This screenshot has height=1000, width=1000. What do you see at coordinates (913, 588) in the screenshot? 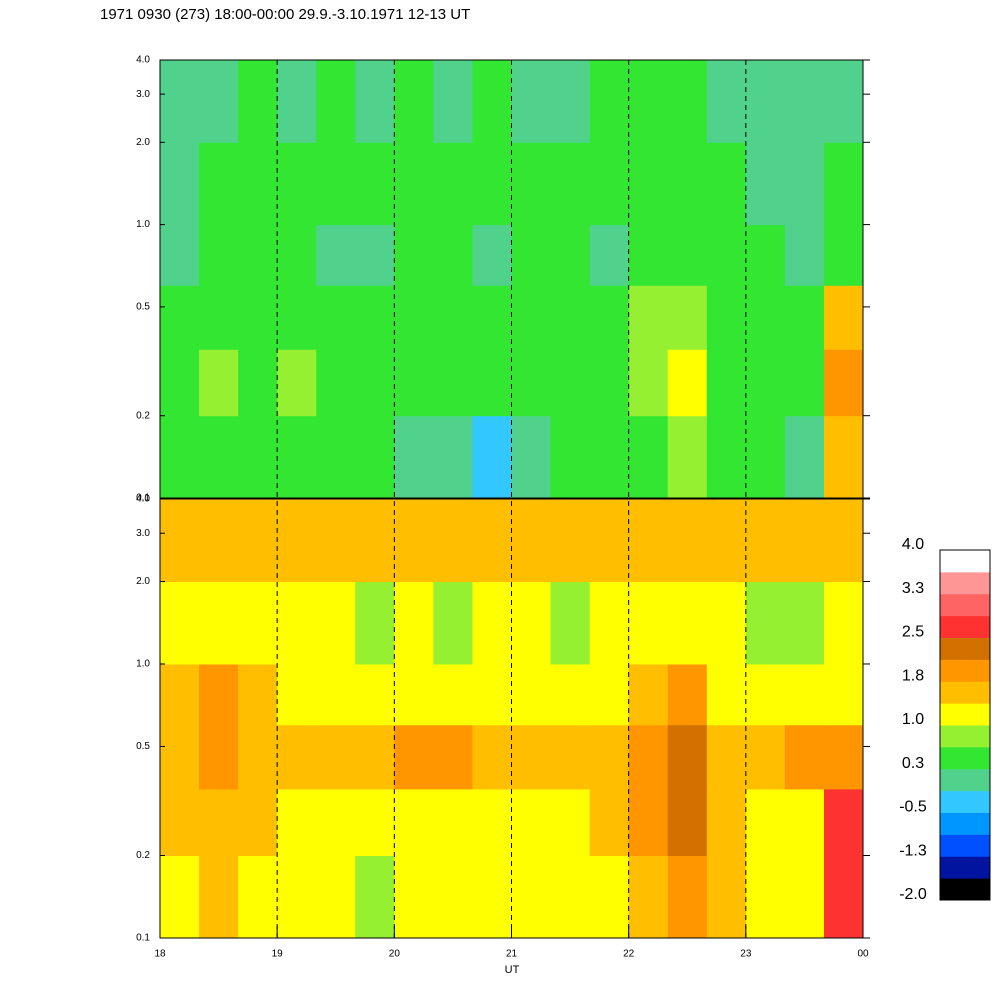
I see `colorbar-tick-label: 3.3` at bounding box center [913, 588].